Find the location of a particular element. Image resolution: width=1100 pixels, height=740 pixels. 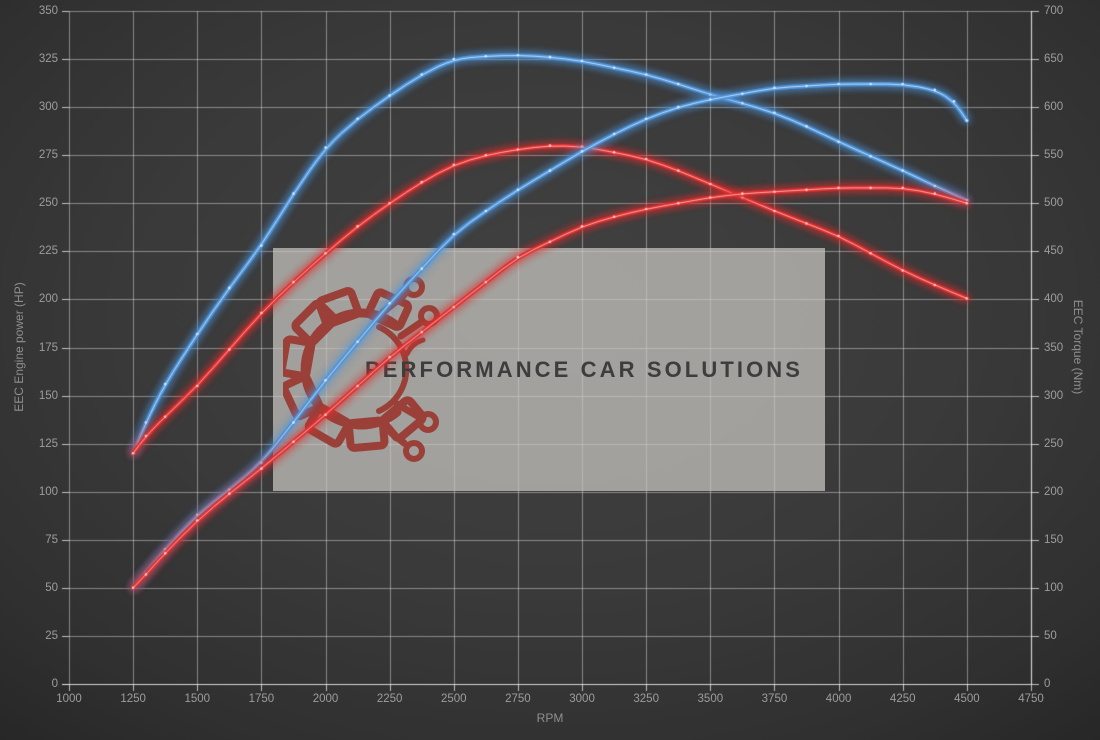

left-axis-title: EEC Engine power (HP) is located at coordinates (19, 347).